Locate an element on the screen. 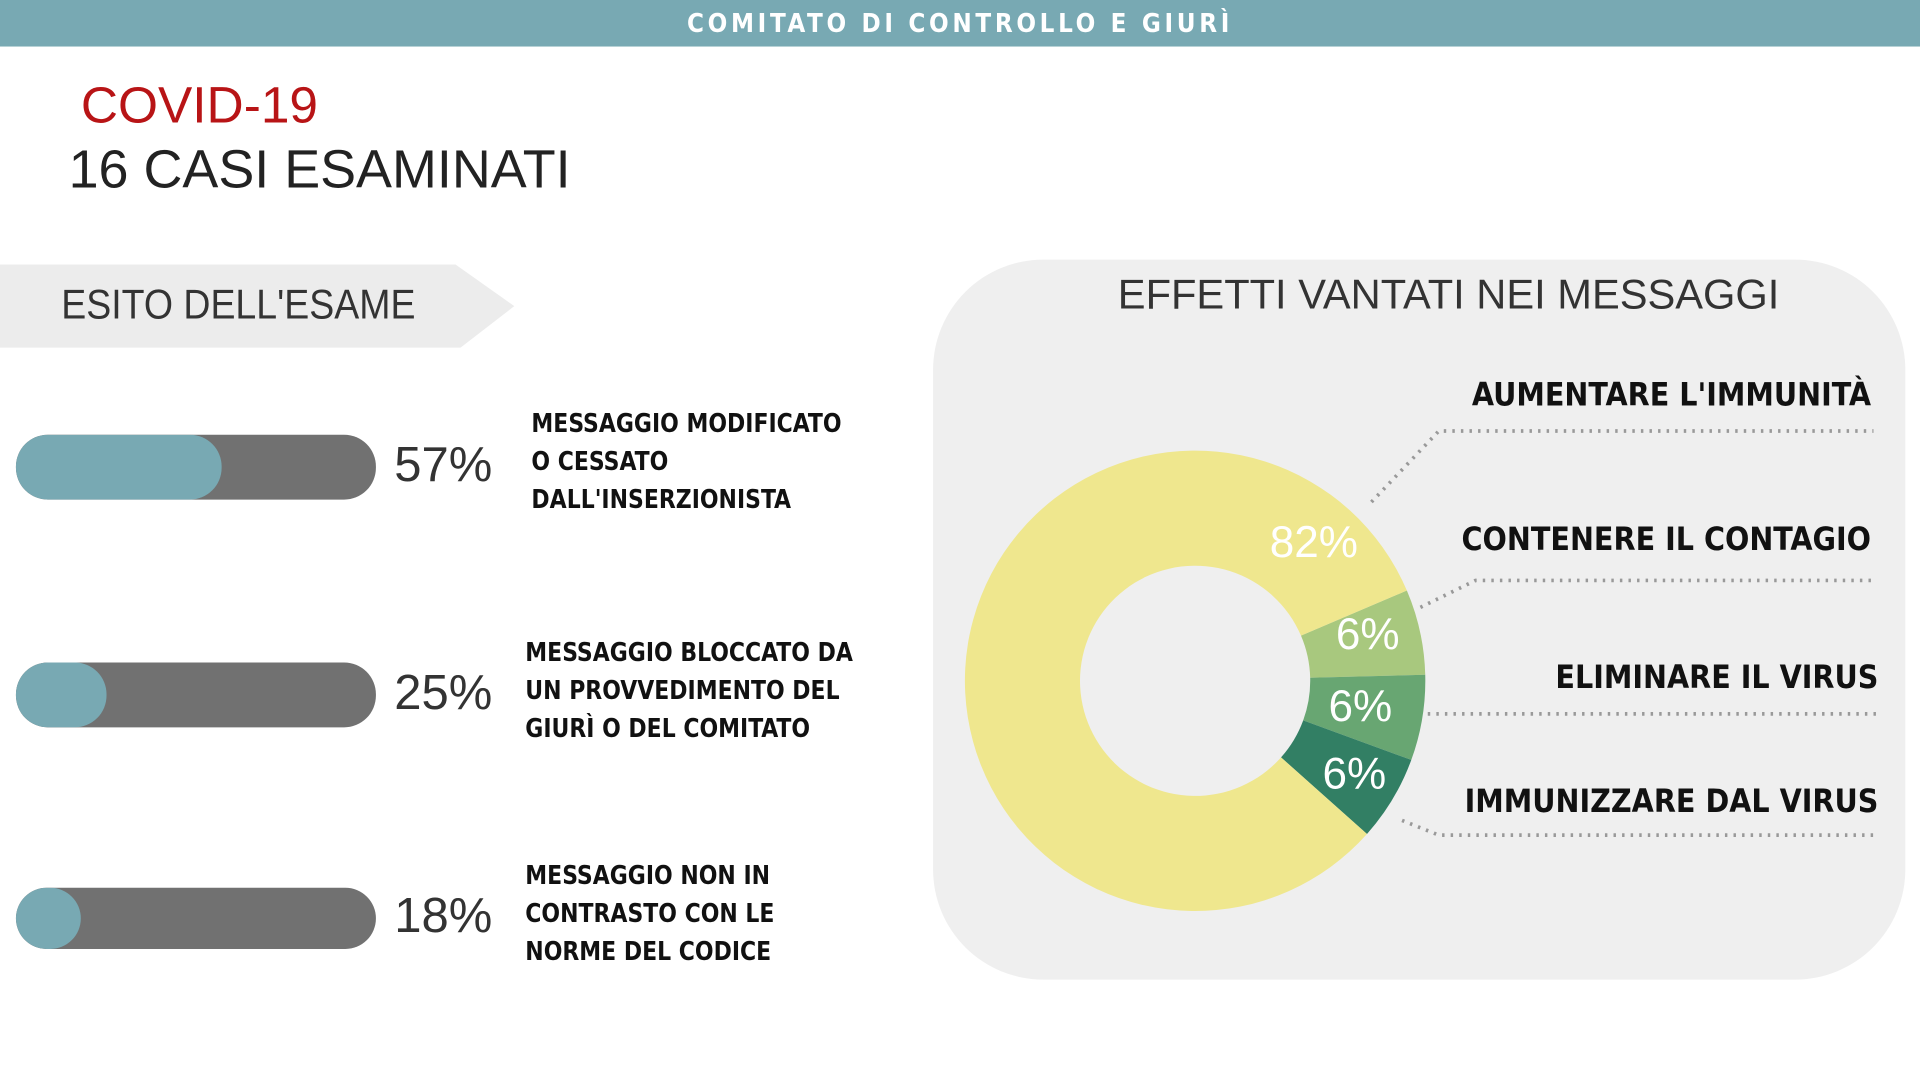 This screenshot has height=1080, width=1920. header-title: COMITATO DI CONTROLLO E GIURÌ is located at coordinates (960, 23).